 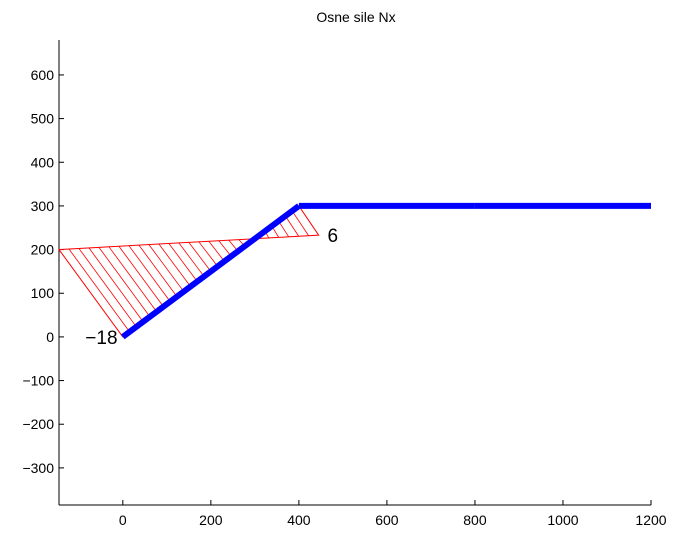 I want to click on y-tick-label: 500, so click(x=43, y=119).